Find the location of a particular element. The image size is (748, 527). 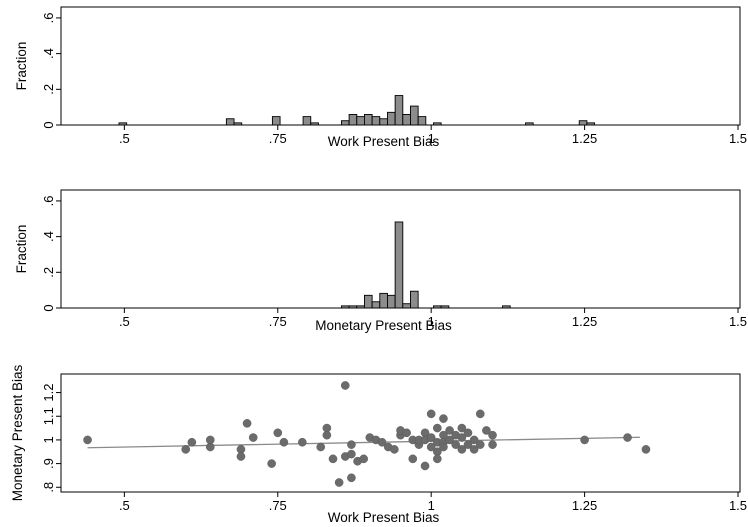

y-tick-label: .9 is located at coordinates (48, 463).